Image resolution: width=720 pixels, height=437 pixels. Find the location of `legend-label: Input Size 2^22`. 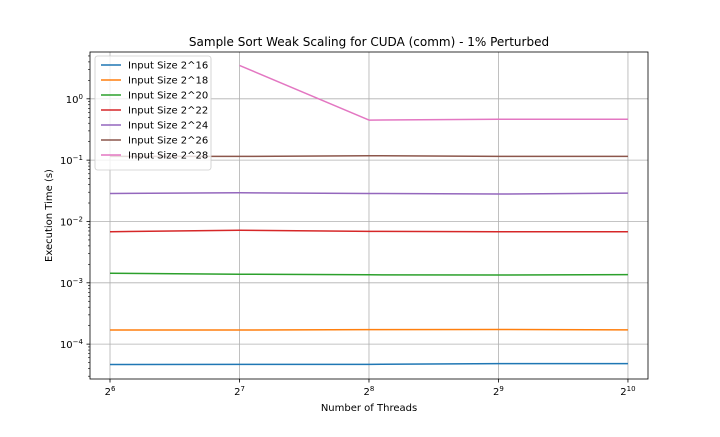

legend-label: Input Size 2^22 is located at coordinates (168, 111).